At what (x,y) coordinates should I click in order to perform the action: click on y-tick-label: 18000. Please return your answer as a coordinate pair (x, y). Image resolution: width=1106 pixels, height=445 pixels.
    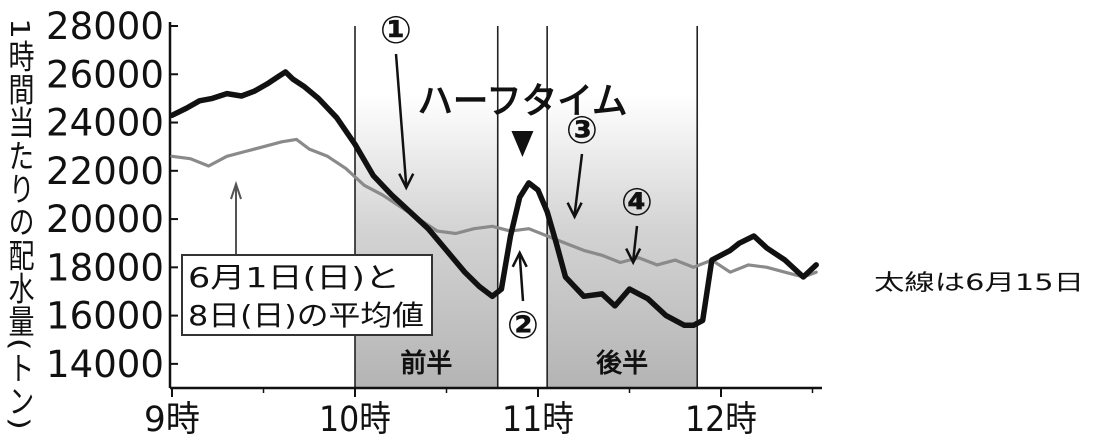
    Looking at the image, I should click on (105, 267).